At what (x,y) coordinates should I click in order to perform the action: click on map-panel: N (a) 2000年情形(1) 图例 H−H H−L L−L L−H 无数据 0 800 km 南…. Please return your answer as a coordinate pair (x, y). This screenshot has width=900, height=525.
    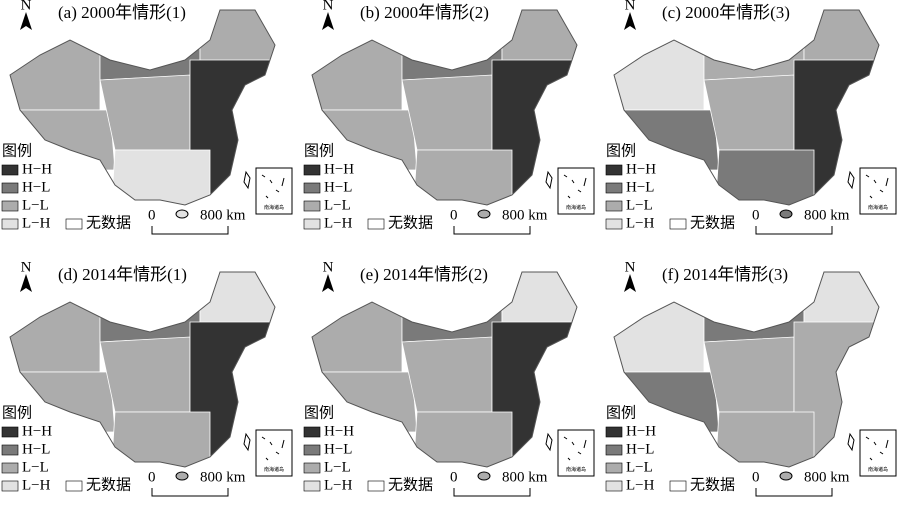
    Looking at the image, I should click on (147, 117).